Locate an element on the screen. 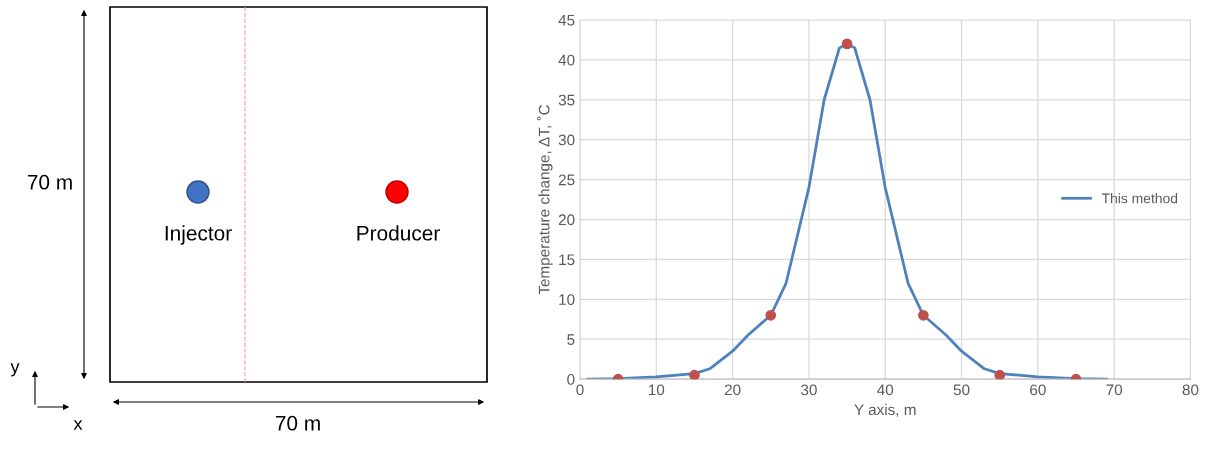 The image size is (1221, 453). y-tick-label: 15 is located at coordinates (567, 260).